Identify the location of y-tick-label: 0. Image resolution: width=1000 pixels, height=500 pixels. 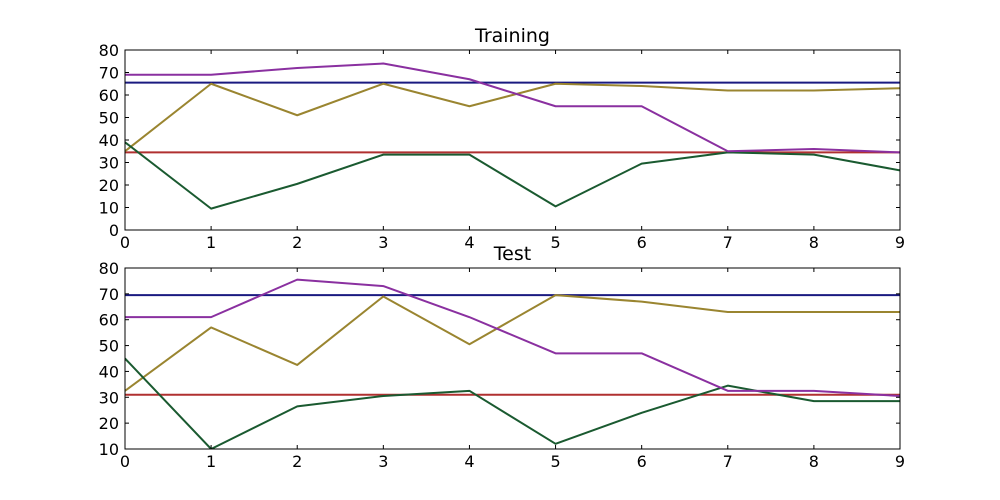
(114, 230).